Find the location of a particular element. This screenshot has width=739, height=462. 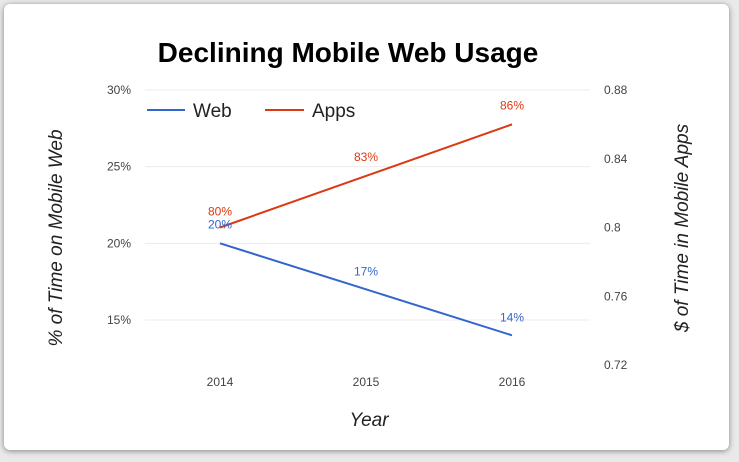

data-label-web: 20% is located at coordinates (220, 224).